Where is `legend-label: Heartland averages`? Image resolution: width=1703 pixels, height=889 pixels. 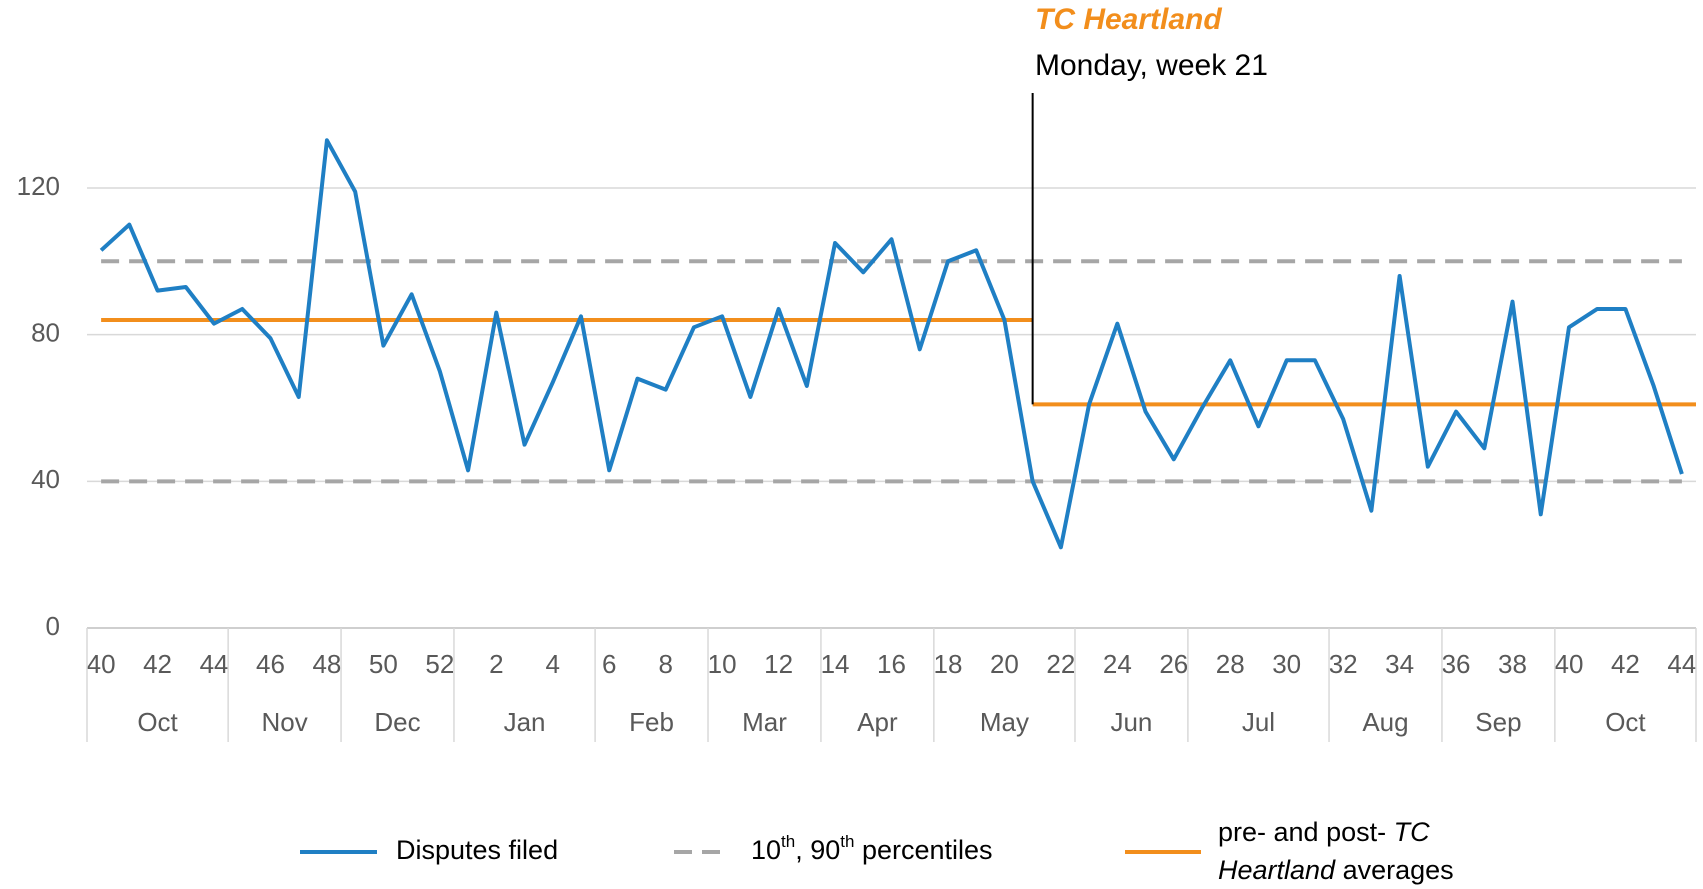 legend-label: Heartland averages is located at coordinates (1336, 870).